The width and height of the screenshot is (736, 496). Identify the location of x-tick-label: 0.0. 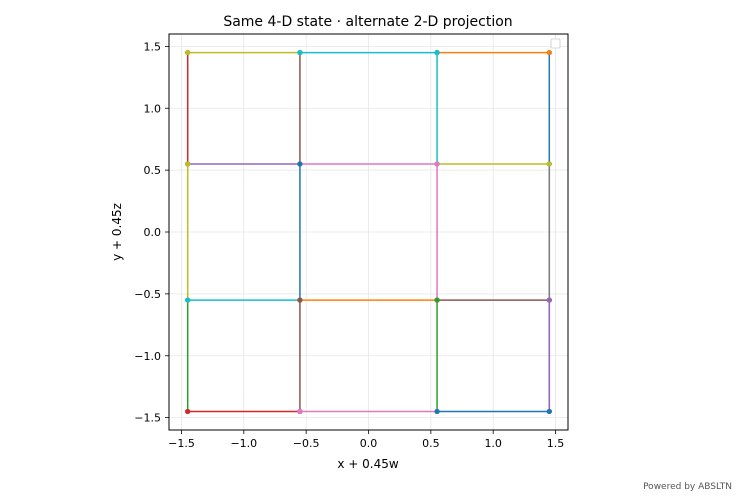
(369, 443).